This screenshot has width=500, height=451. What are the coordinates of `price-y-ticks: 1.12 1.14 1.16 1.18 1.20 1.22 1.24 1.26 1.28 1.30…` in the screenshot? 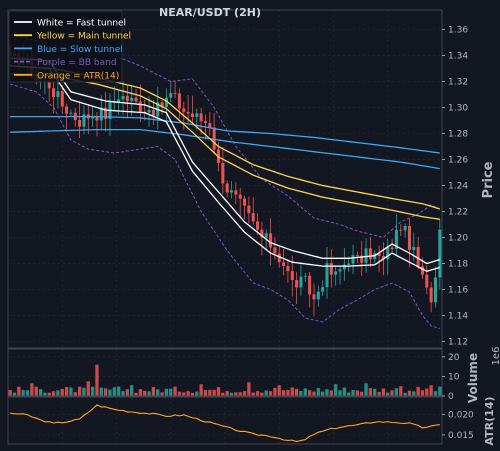 It's located at (455, 187).